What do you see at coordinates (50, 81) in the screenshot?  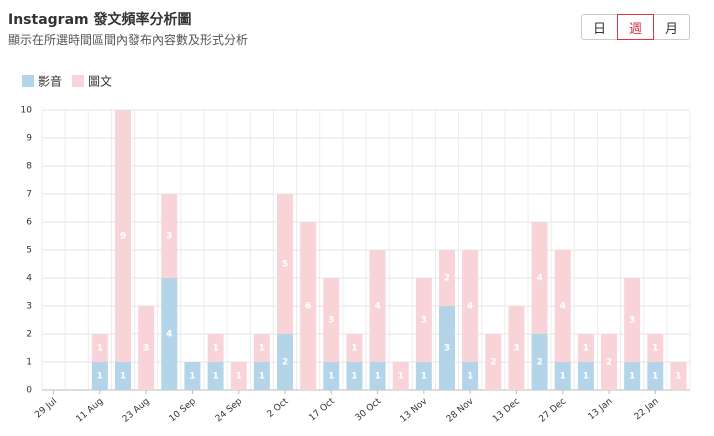 I see `legend-label: 影音` at bounding box center [50, 81].